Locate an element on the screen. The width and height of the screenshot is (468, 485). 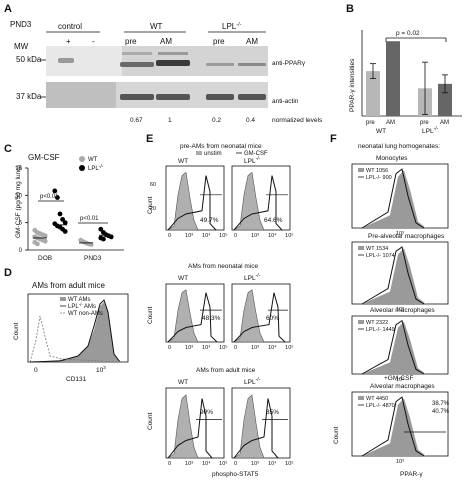
panel-a-mw-50: 50 kDa is located at coordinates (29, 59).